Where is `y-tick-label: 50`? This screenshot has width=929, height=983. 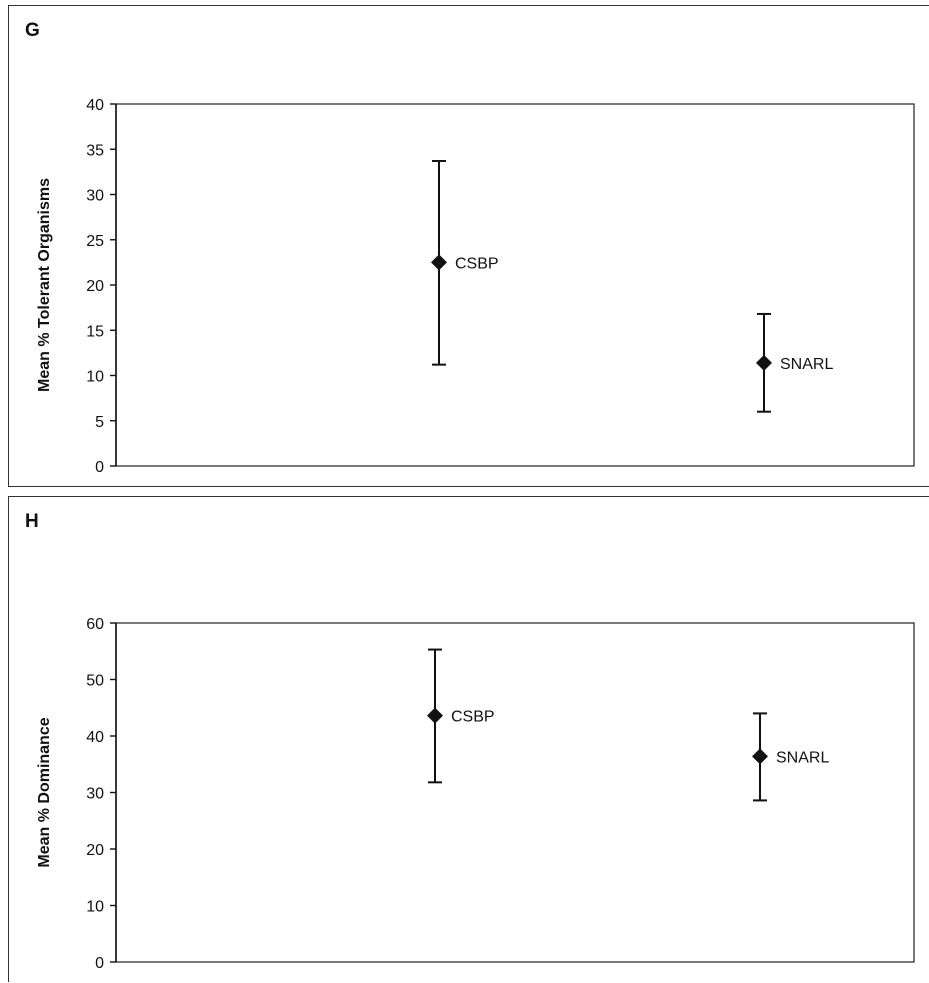 y-tick-label: 50 is located at coordinates (95, 681).